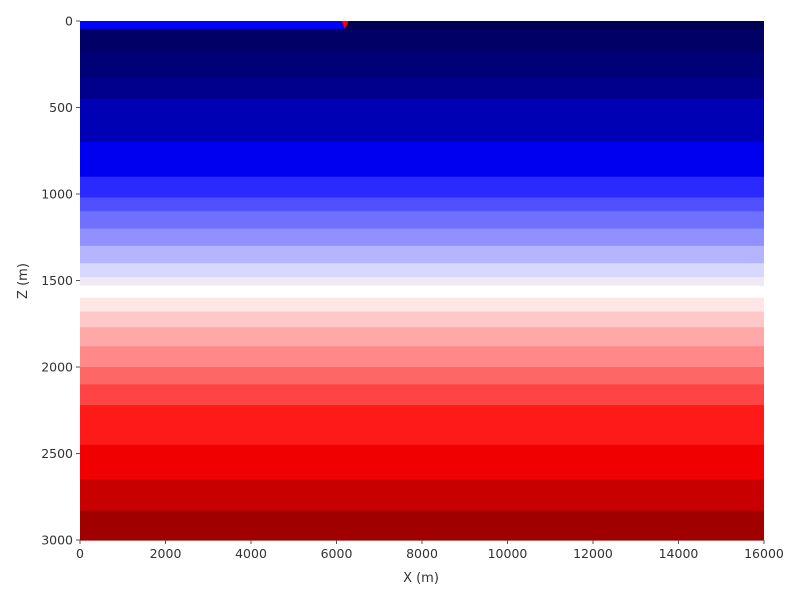 The image size is (800, 600). What do you see at coordinates (166, 553) in the screenshot?
I see `x-tick-label: 2000` at bounding box center [166, 553].